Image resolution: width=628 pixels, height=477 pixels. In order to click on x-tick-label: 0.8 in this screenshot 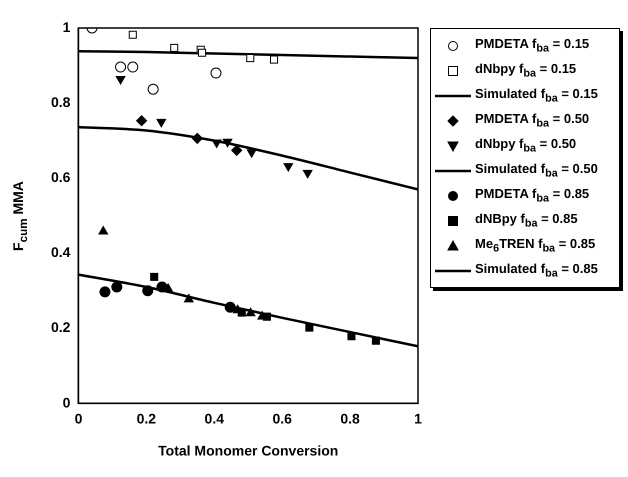, I will do `click(350, 418)`.